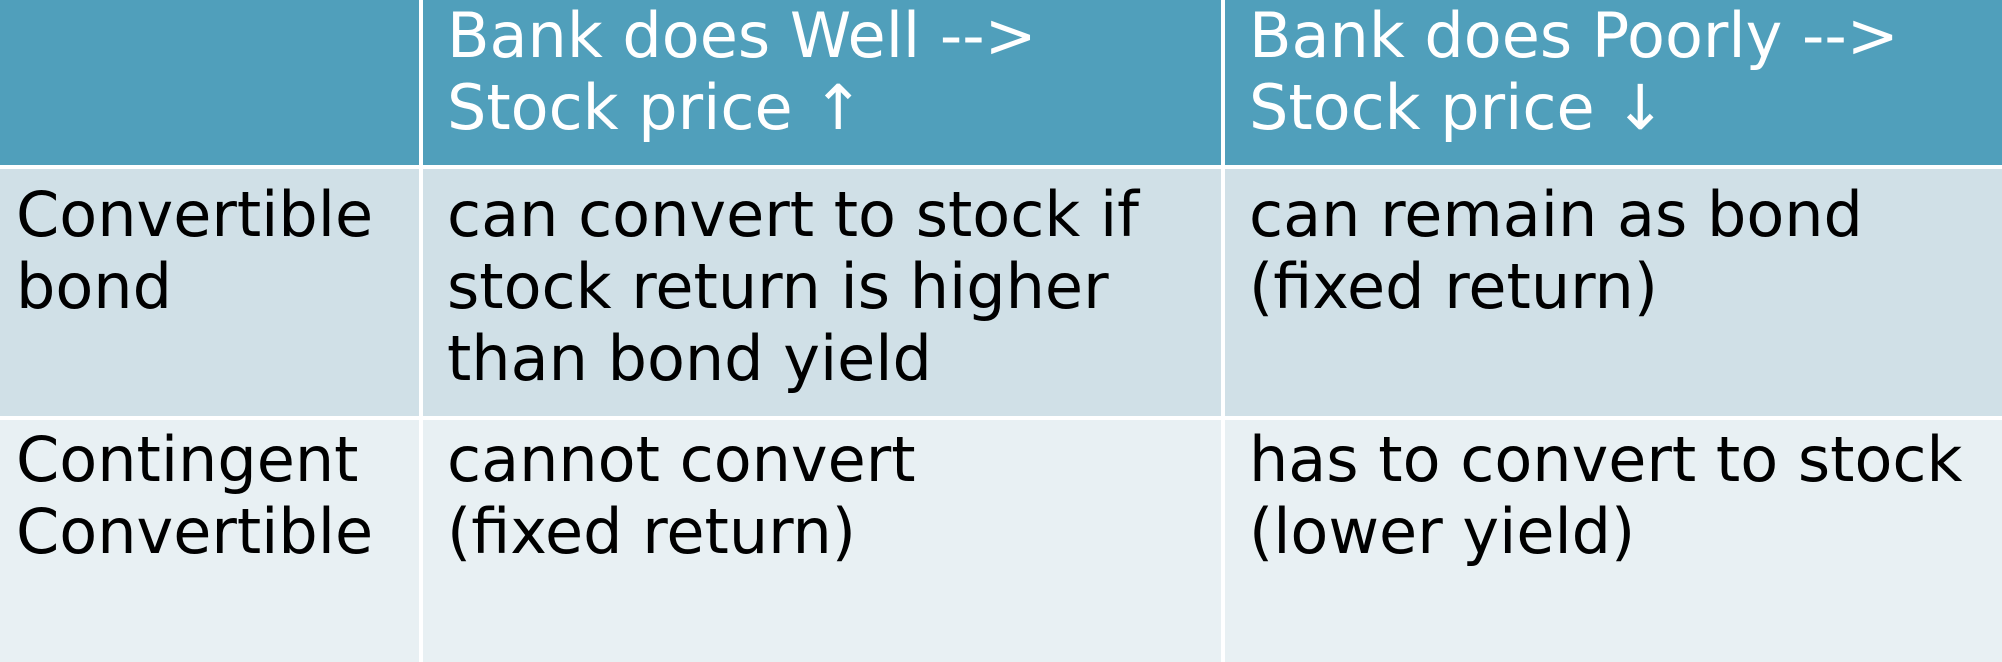 This screenshot has width=2002, height=662. I want to click on row-label-contingent-convertible: Contingent Convertible, so click(209, 541).